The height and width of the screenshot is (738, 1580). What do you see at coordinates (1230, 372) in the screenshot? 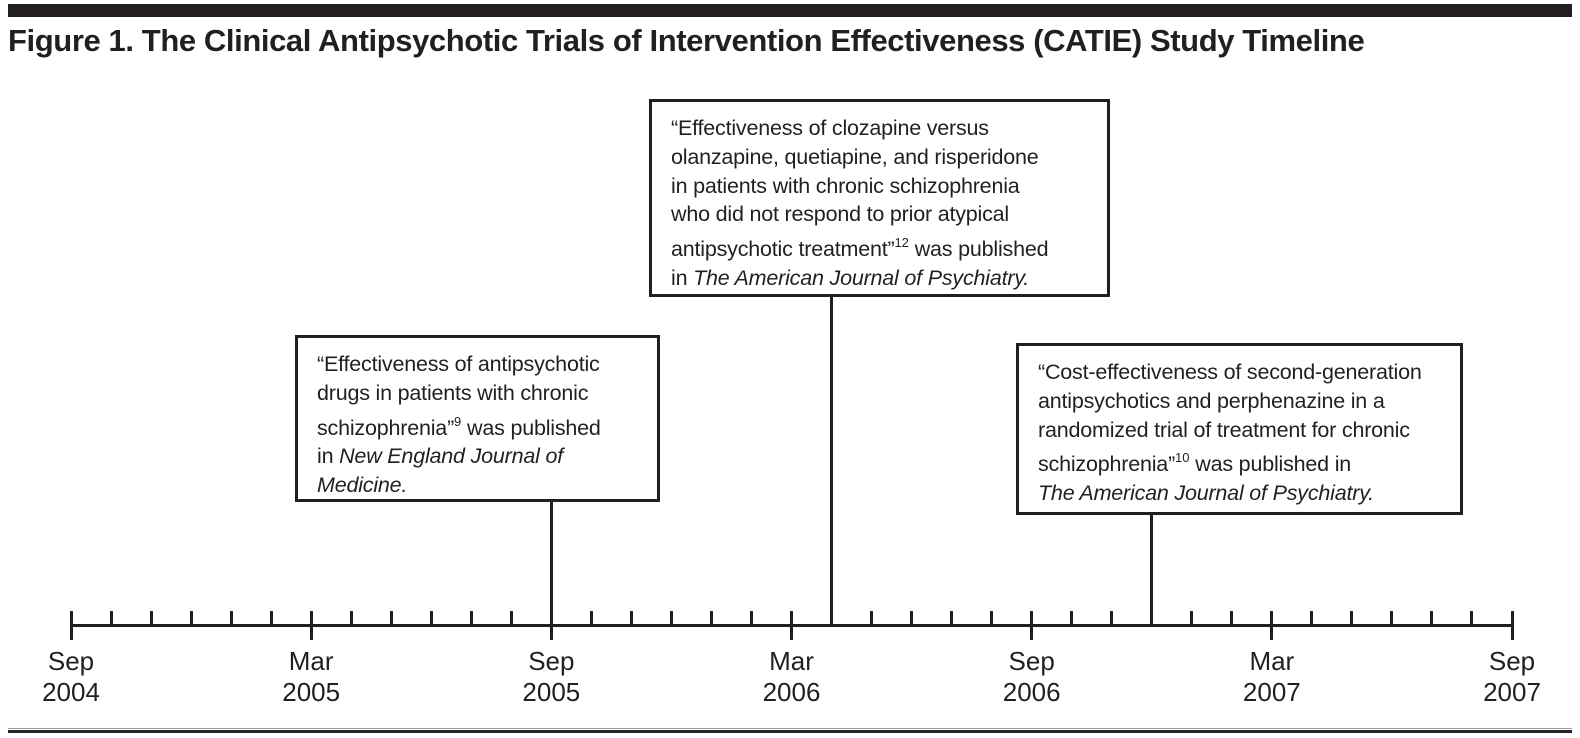
I see `callout-text: “Cost-effectiveness of second-generation` at bounding box center [1230, 372].